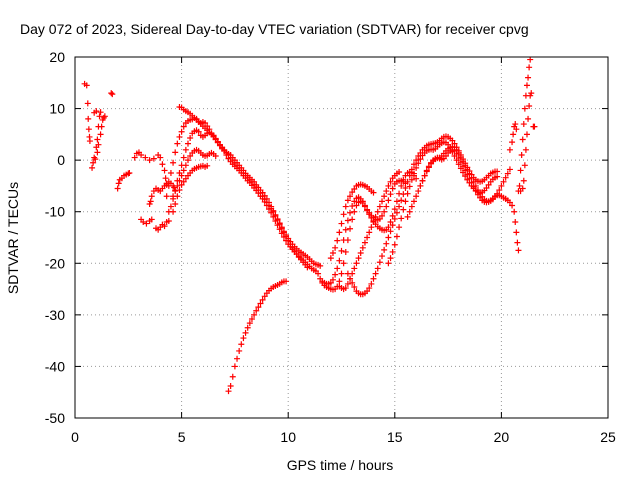 The width and height of the screenshot is (640, 480). Describe the element at coordinates (608, 437) in the screenshot. I see `x-tick-label: 25` at that location.